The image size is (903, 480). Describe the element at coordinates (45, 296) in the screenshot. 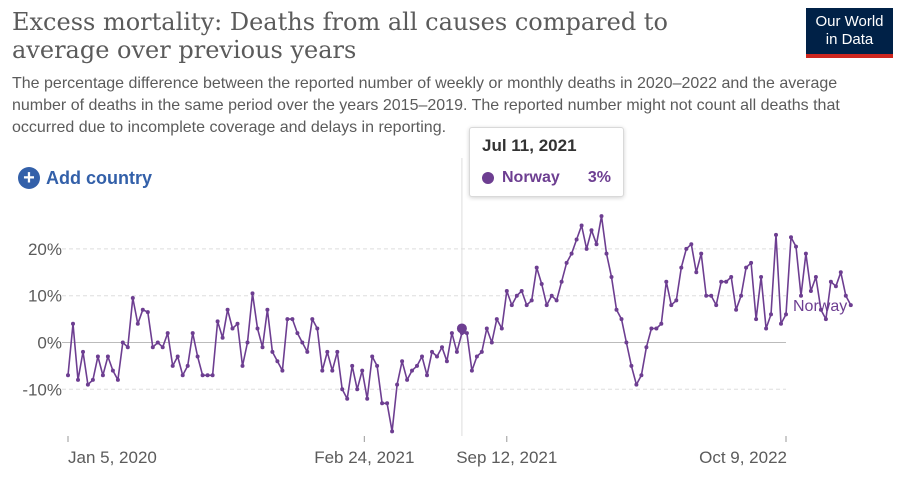

I see `y-tick-label: 10%` at that location.